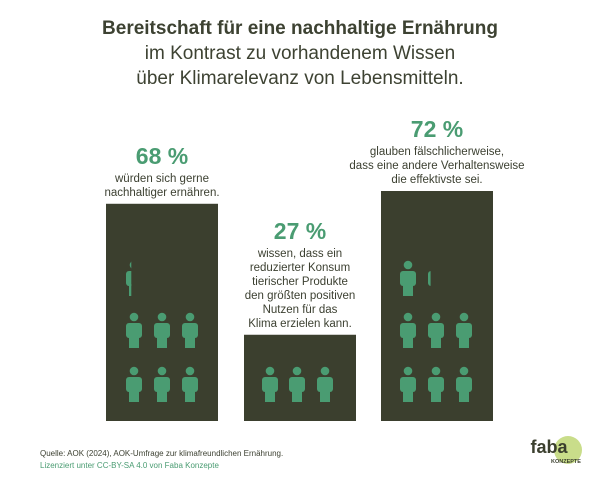 This screenshot has width=600, height=480. I want to click on category-label: würden sich gerne, so click(161, 179).